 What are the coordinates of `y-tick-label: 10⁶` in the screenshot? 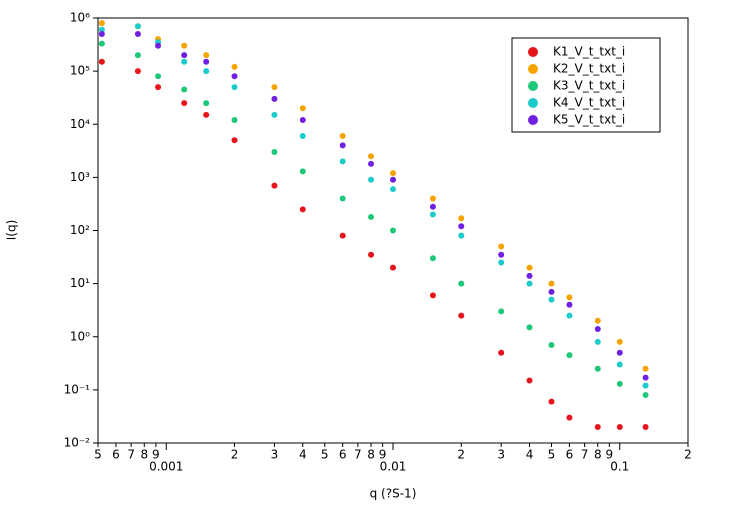 It's located at (80, 18).